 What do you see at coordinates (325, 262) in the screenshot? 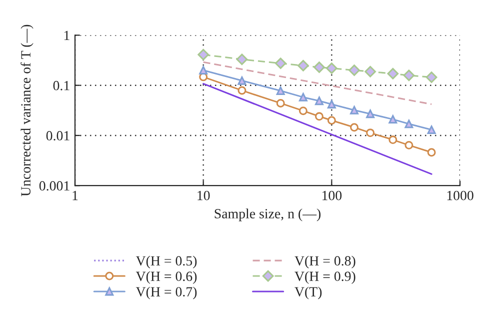
I see `legend-label: V(H = 0.8)` at bounding box center [325, 262].